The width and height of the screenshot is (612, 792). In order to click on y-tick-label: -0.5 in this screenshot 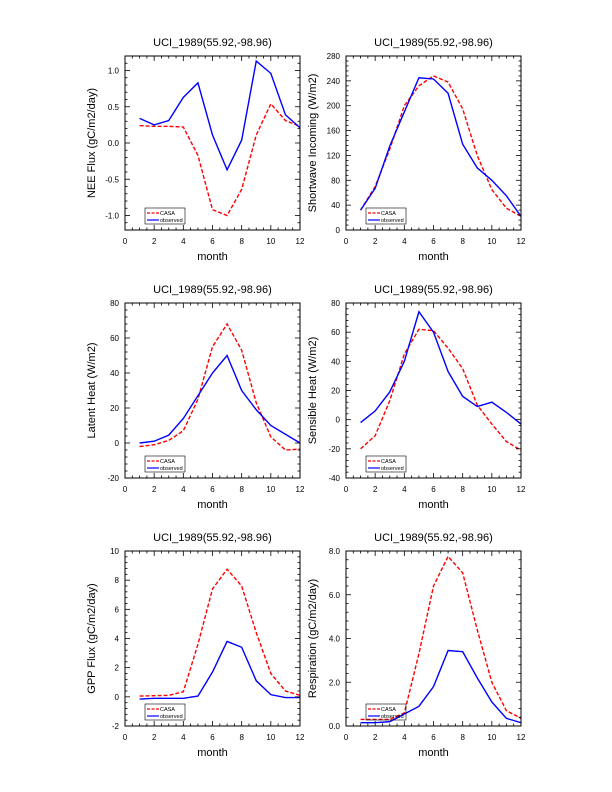, I will do `click(112, 179)`.